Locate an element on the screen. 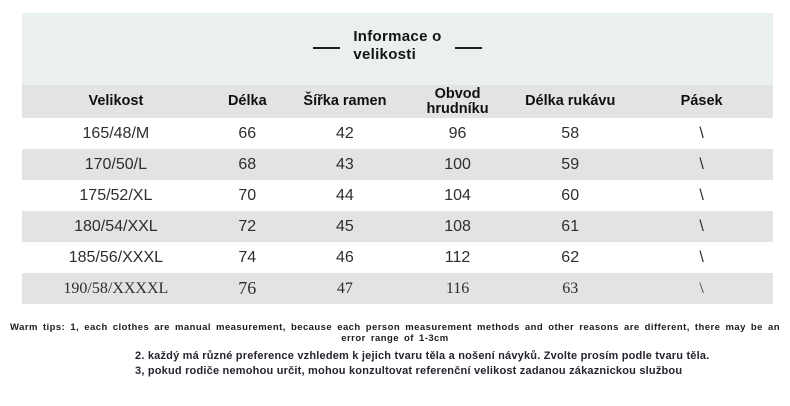  cell-velikost: 180/54/XXL is located at coordinates (116, 226).